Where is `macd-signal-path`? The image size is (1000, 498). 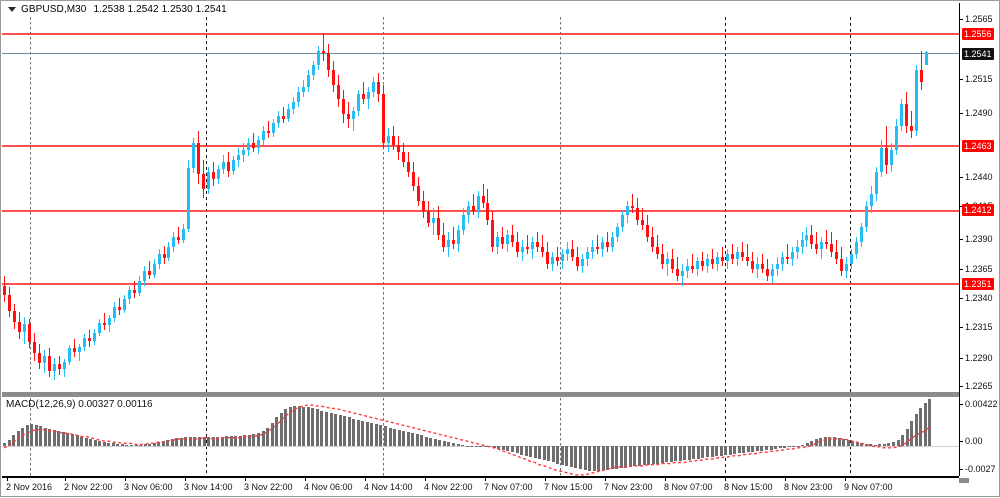 macd-signal-path is located at coordinates (466, 440).